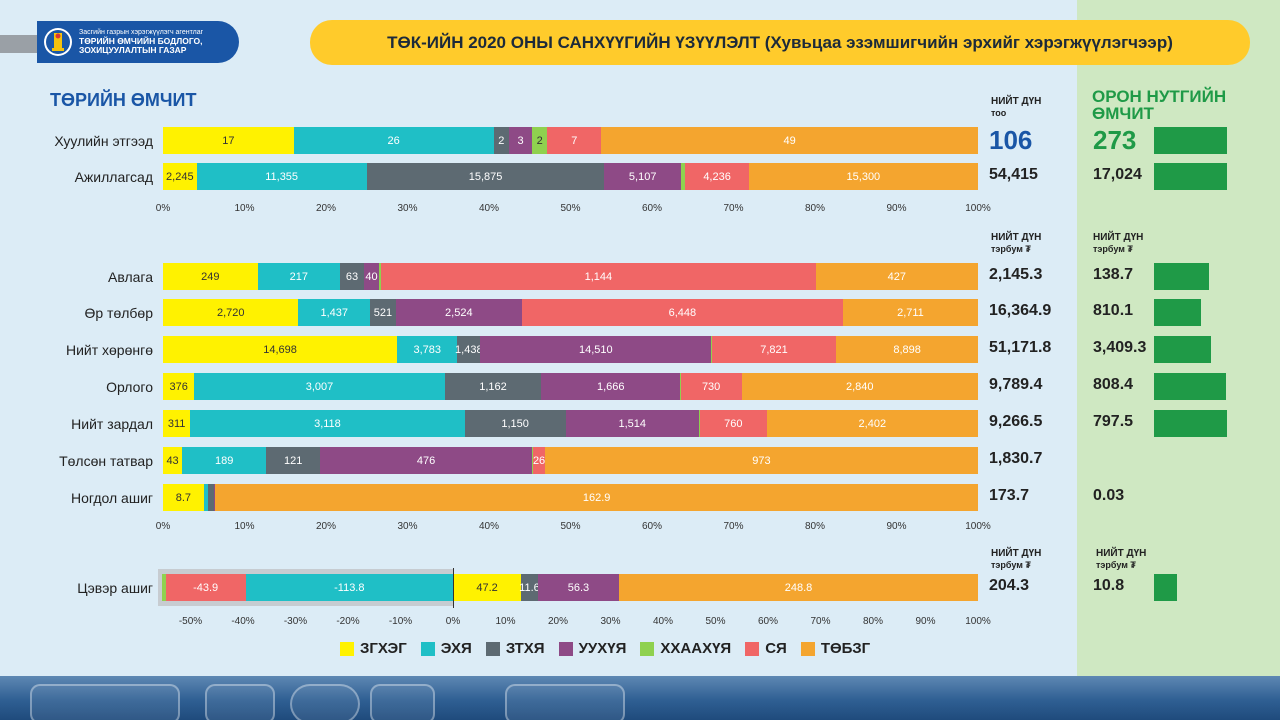 The image size is (1280, 720). Describe the element at coordinates (1016, 421) in the screenshot. I see `row-total: 9,266.5` at that location.